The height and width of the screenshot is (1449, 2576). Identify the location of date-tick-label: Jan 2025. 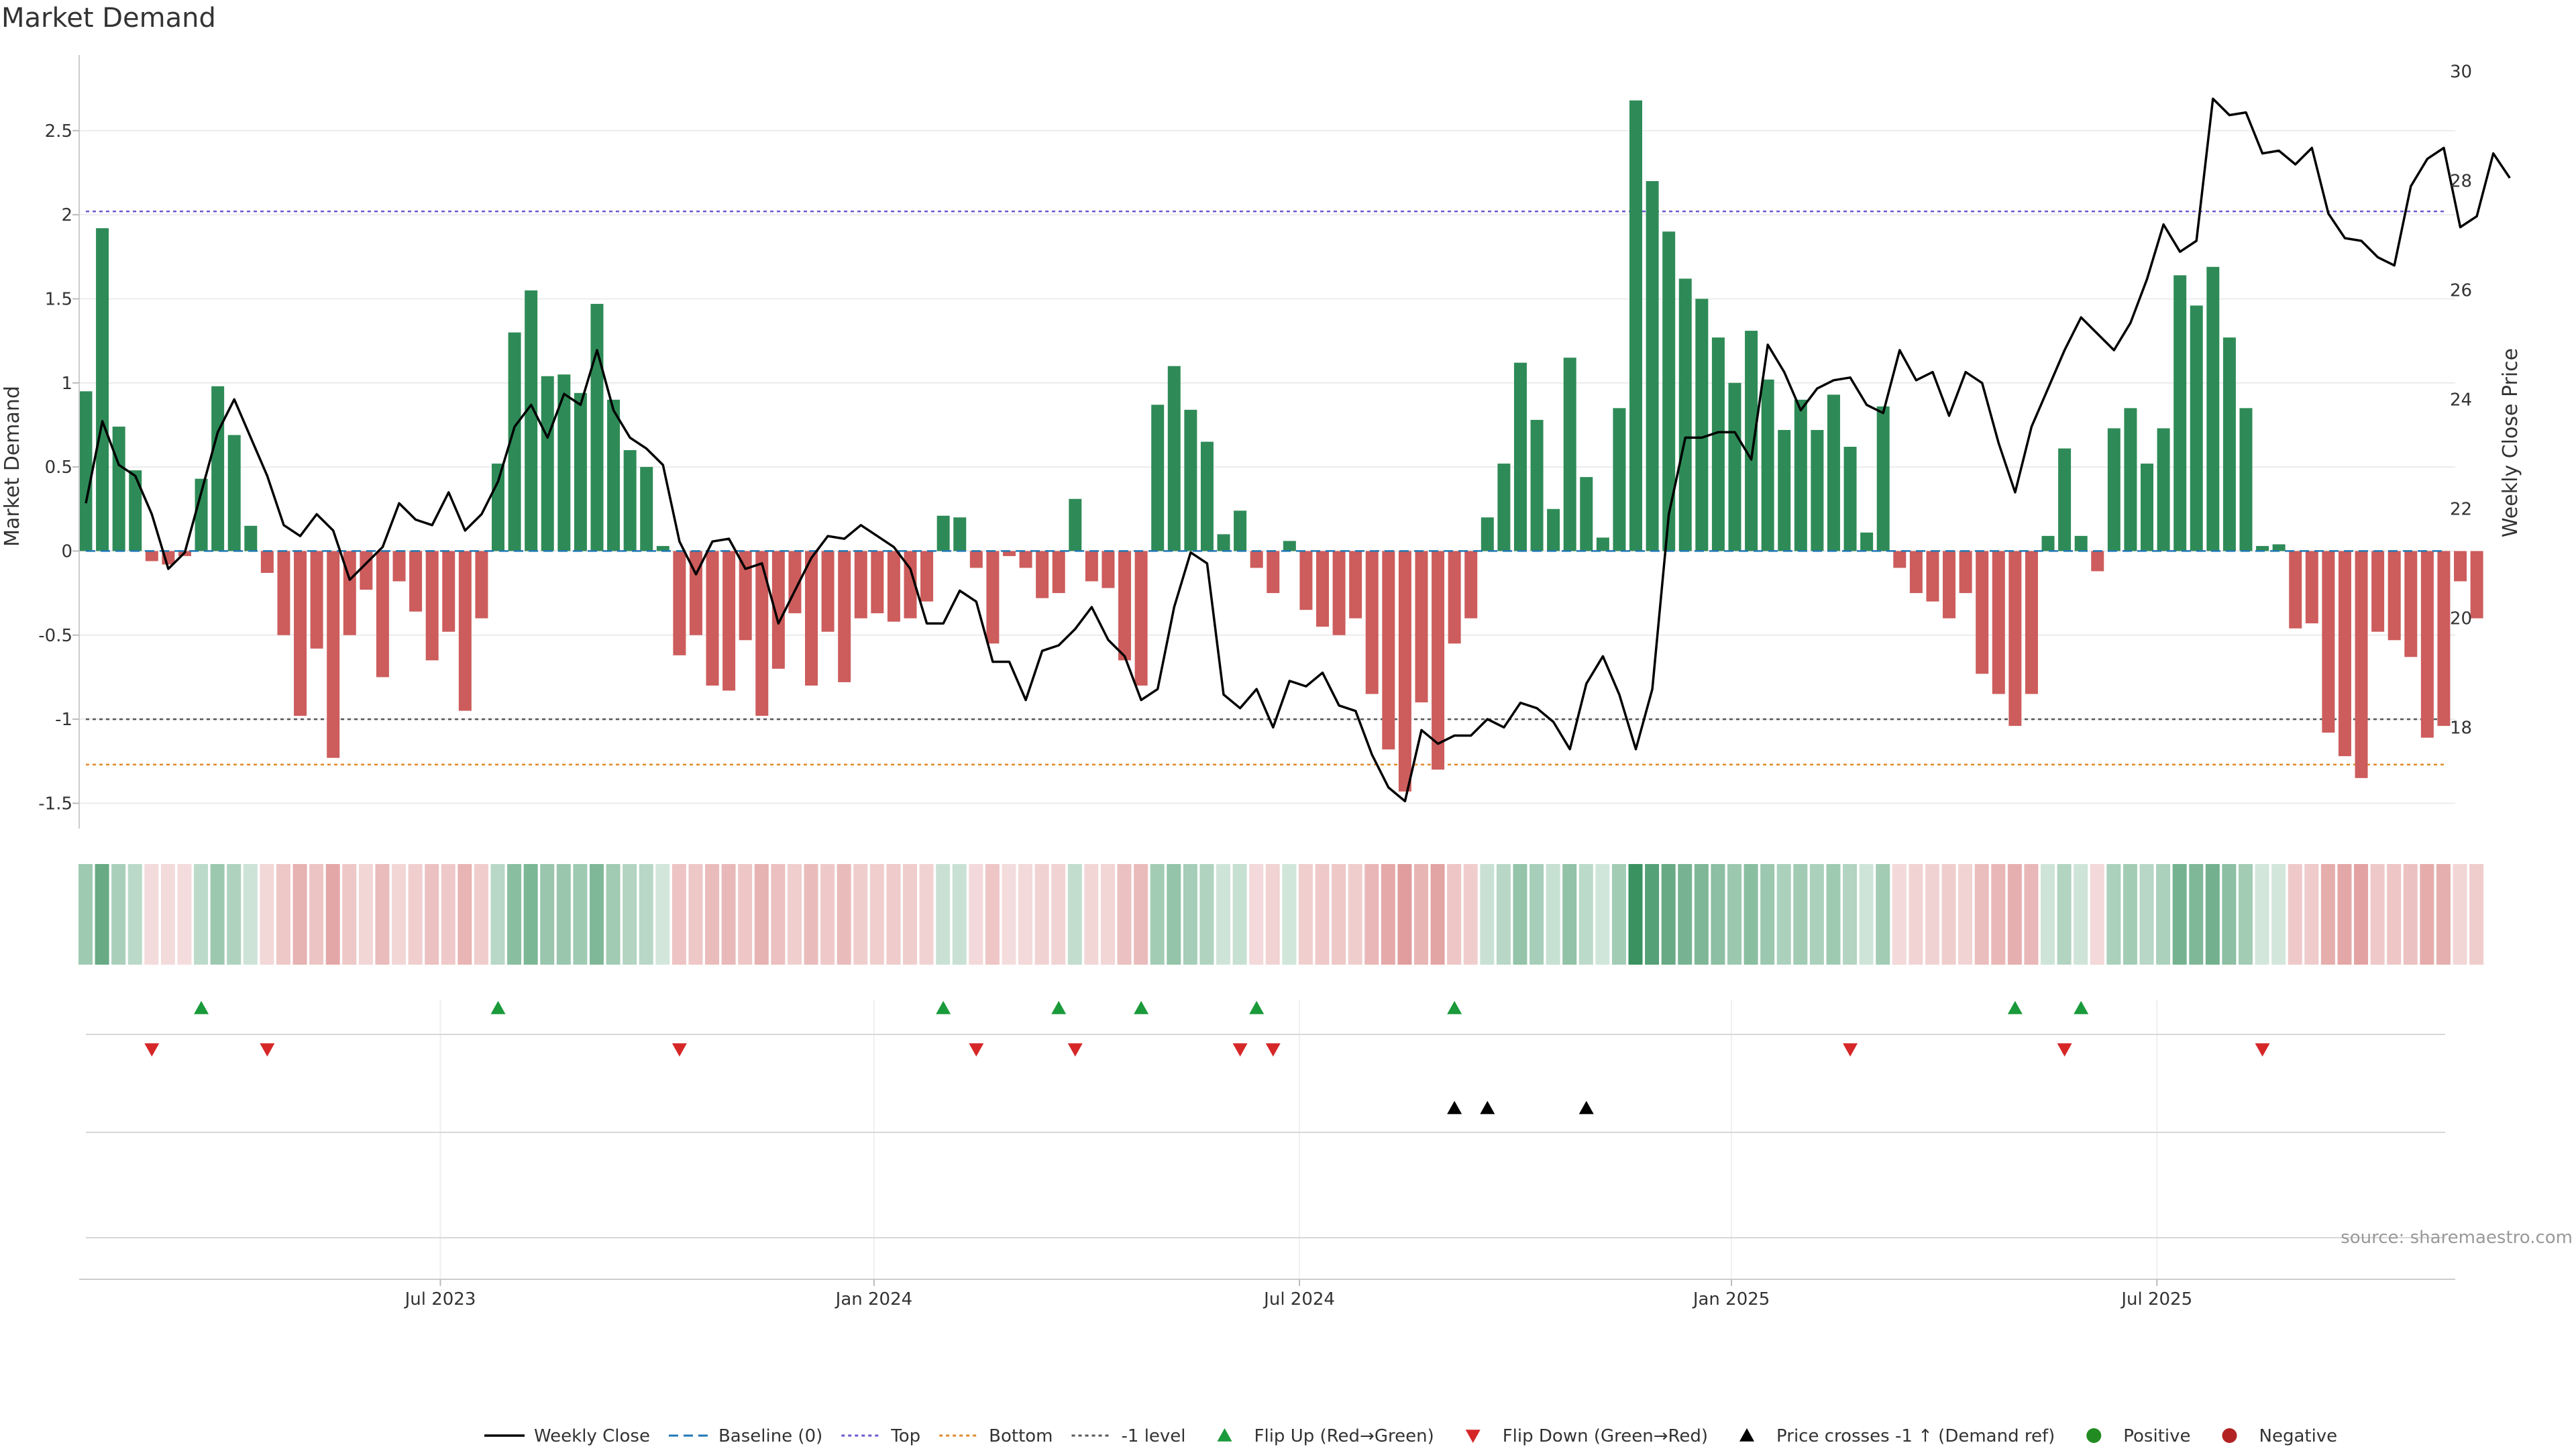
(1731, 1299).